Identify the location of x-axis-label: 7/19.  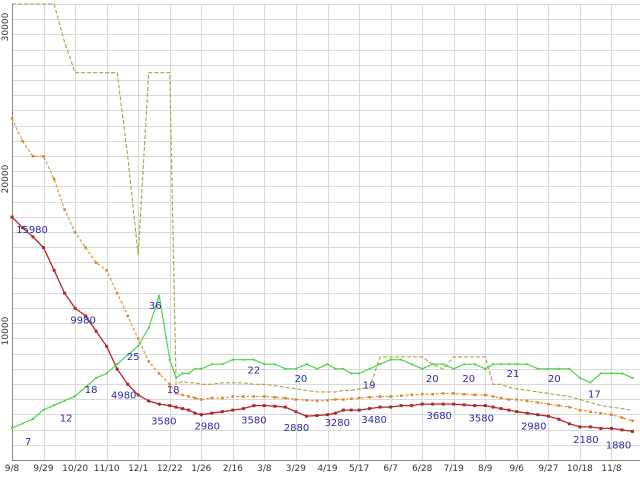
(454, 469).